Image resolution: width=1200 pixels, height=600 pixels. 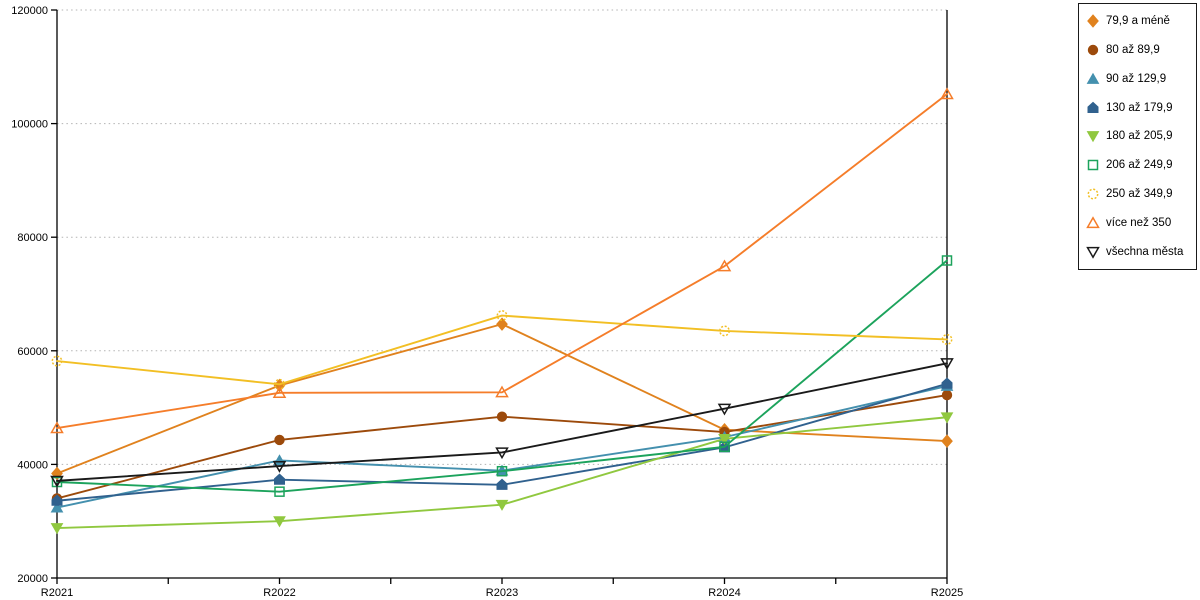 I want to click on legend-item-7: 250 až 349,9, so click(x=1141, y=194).